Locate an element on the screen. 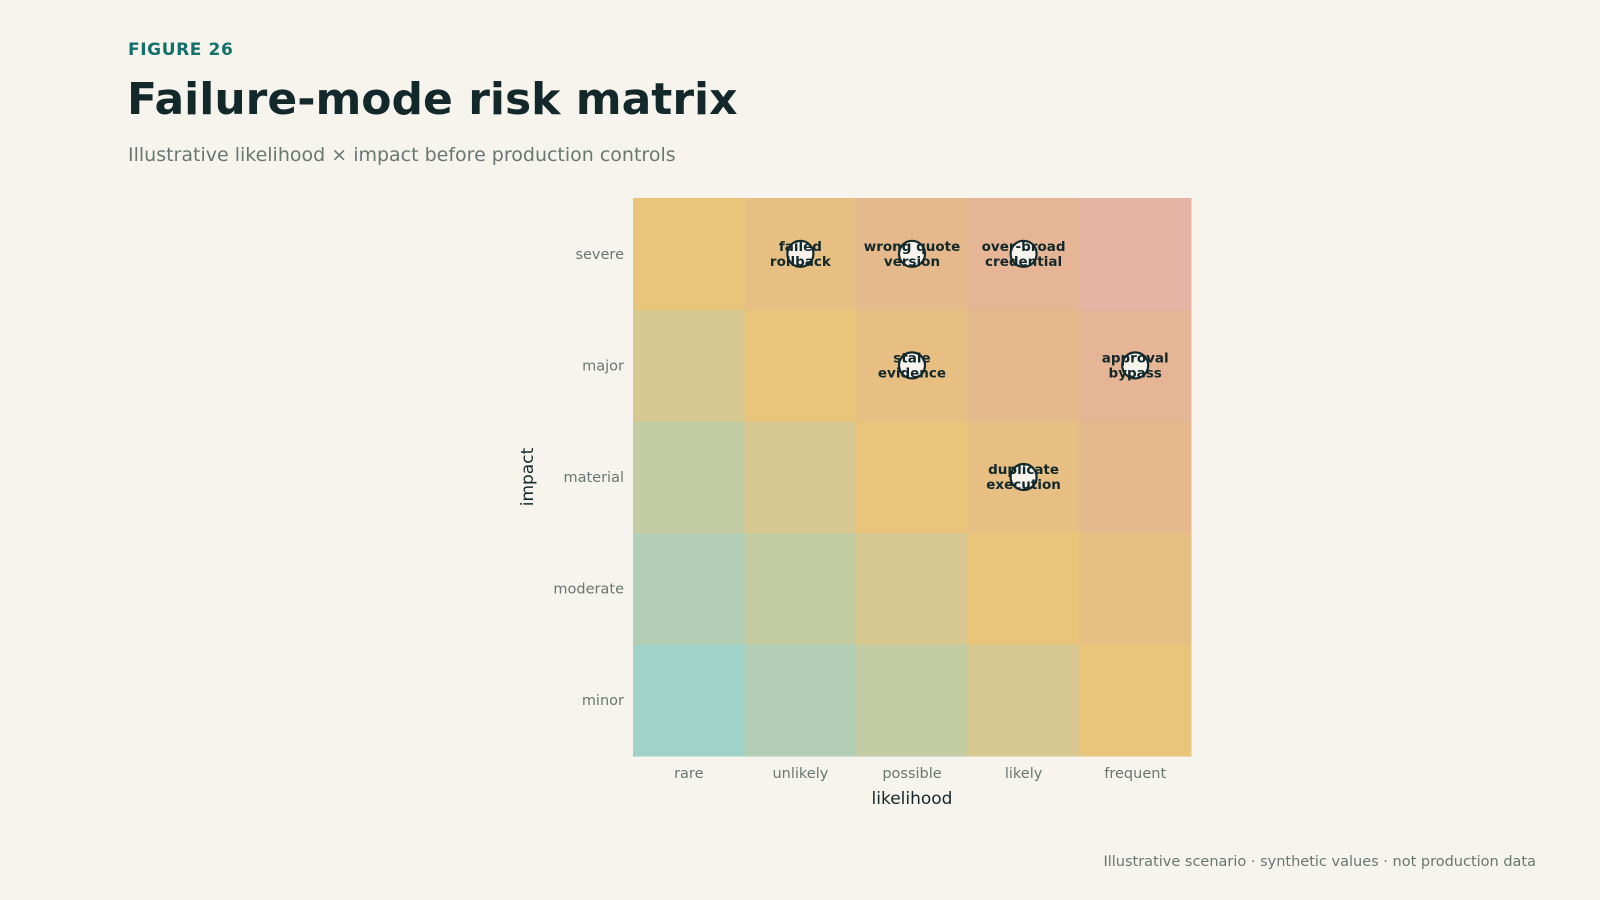  figure-number: FIGURE 26 is located at coordinates (181, 50).